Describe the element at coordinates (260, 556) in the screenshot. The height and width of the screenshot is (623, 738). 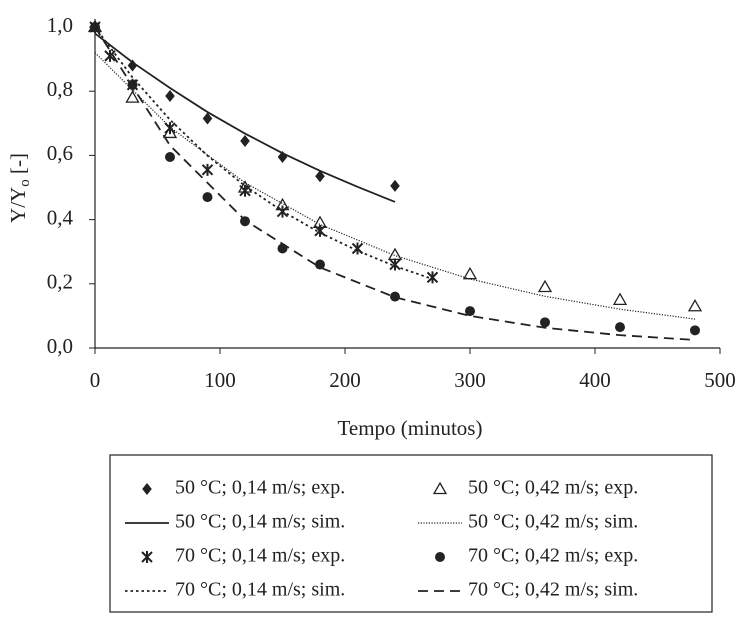
I see `legend-label: 70 °C; 0,14 m/s; exp.` at that location.